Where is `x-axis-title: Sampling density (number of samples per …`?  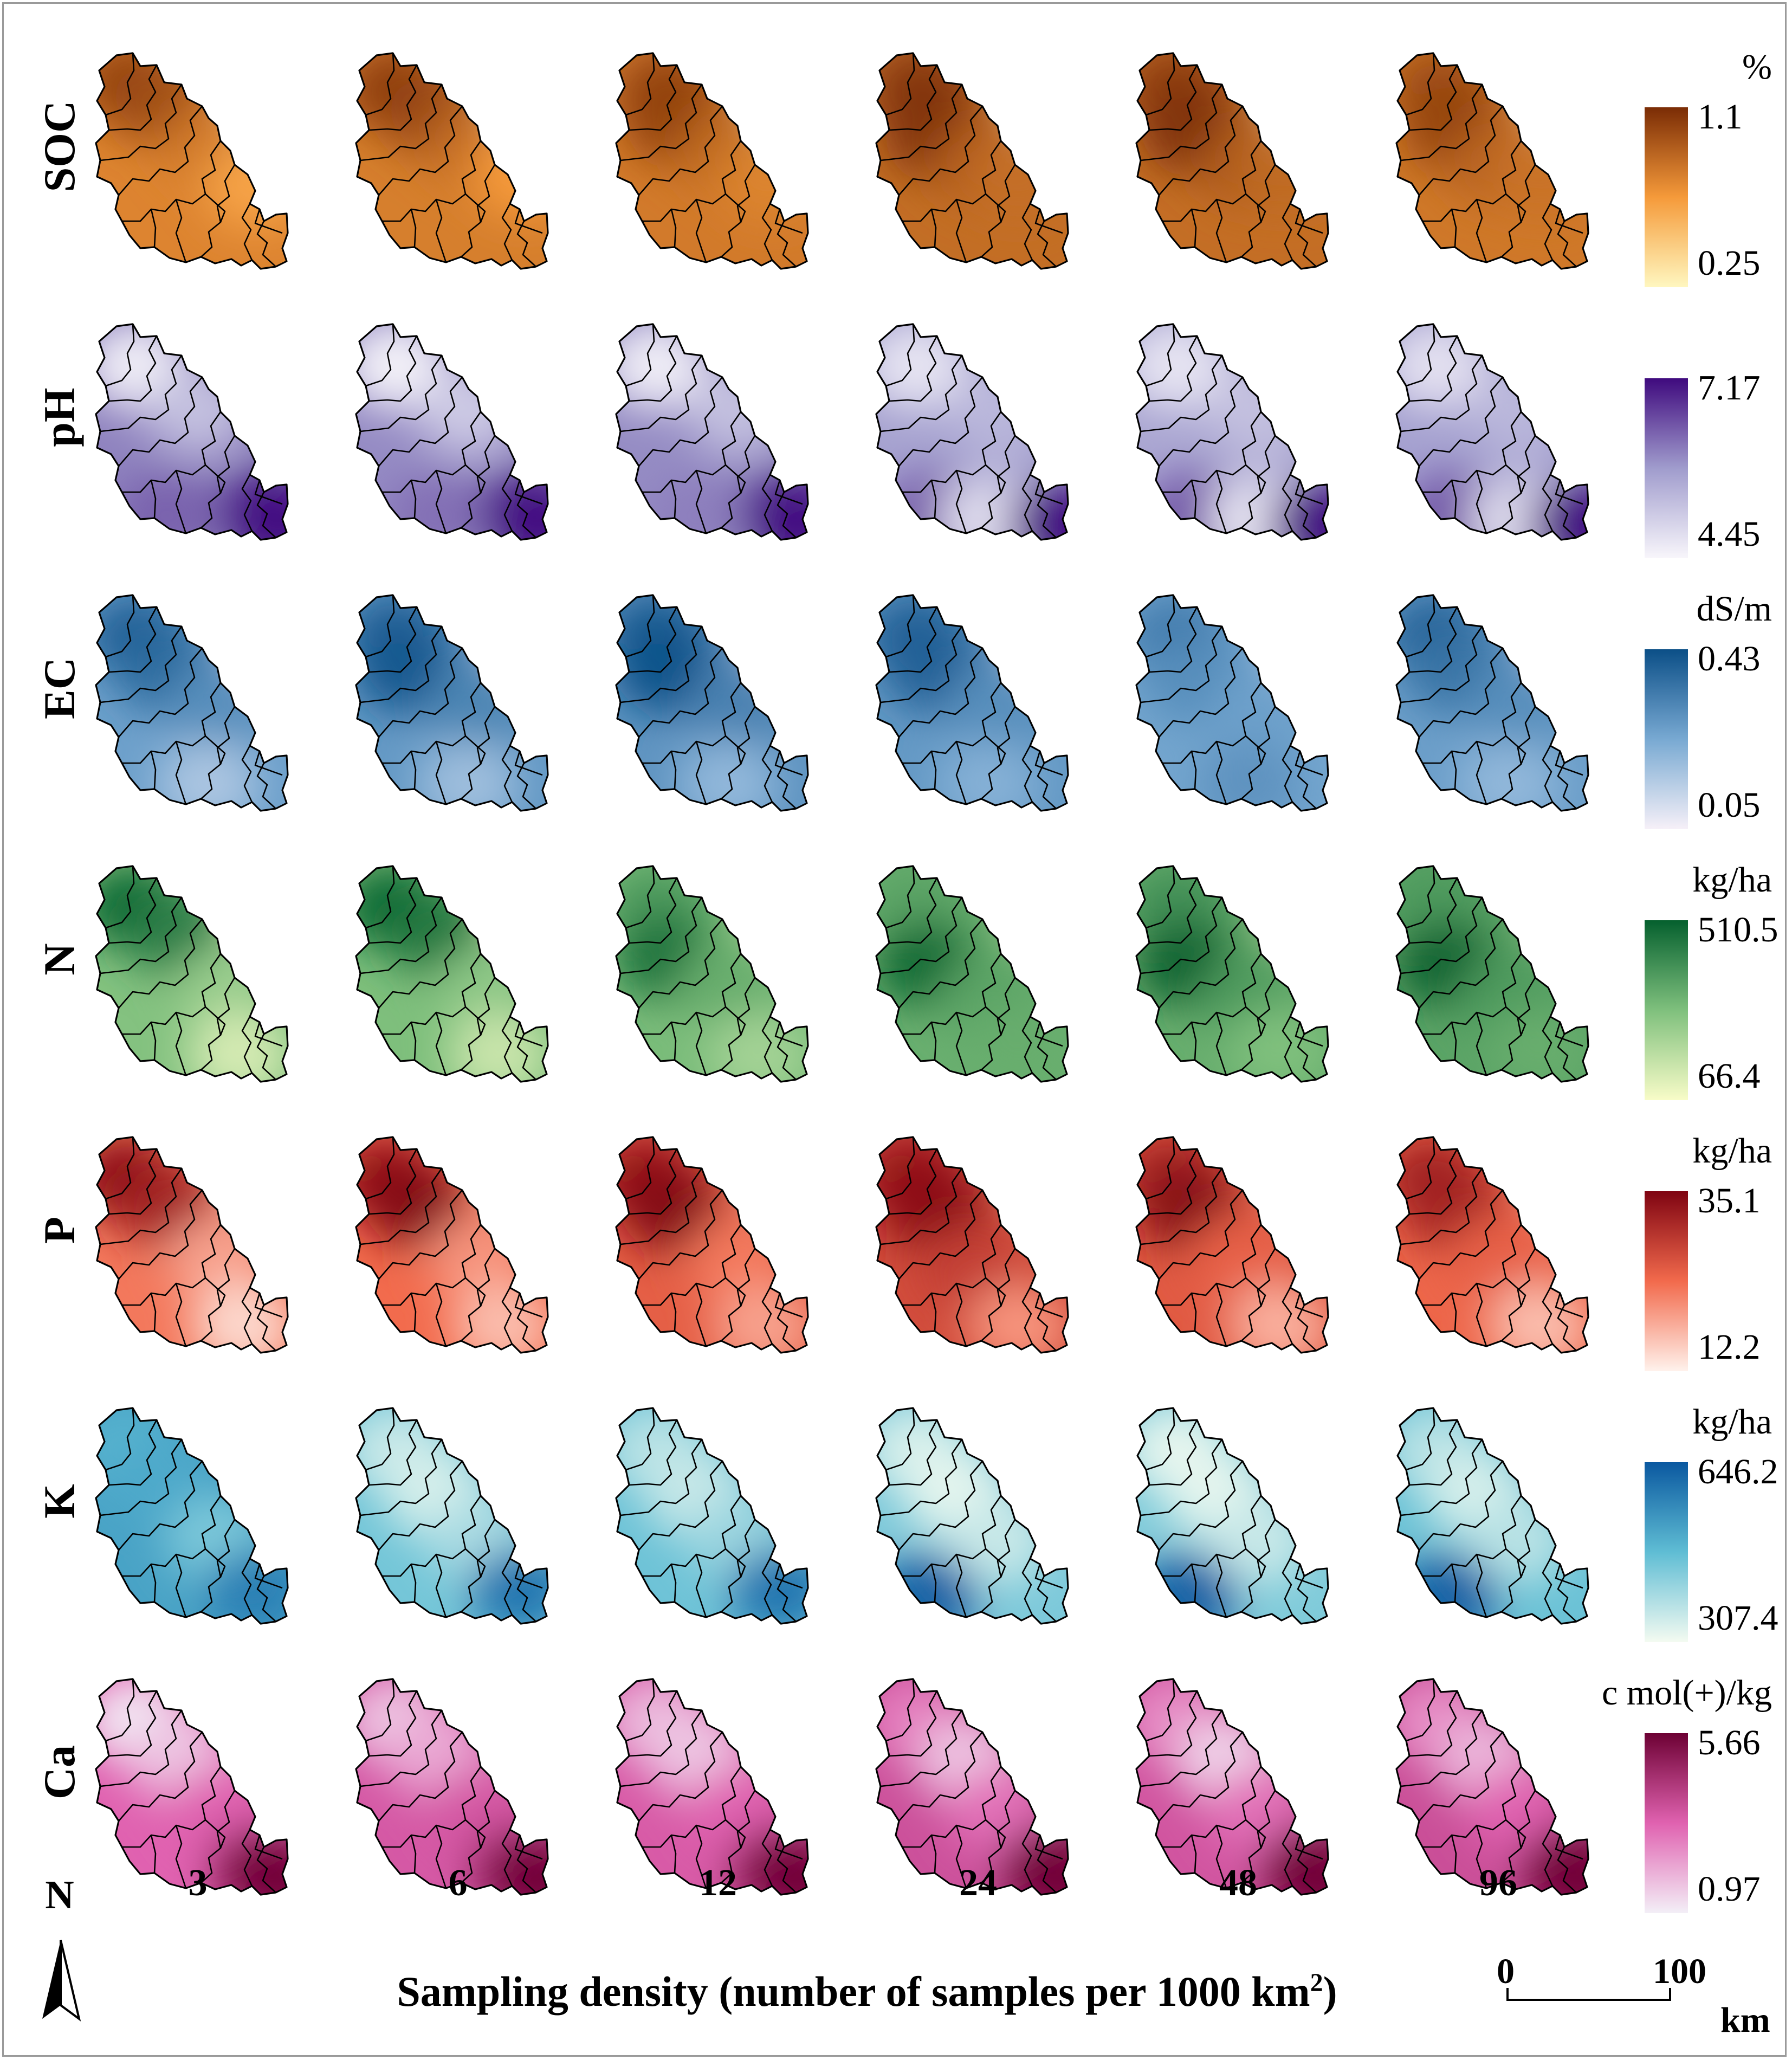
x-axis-title: Sampling density (number of samples per … is located at coordinates (867, 1992).